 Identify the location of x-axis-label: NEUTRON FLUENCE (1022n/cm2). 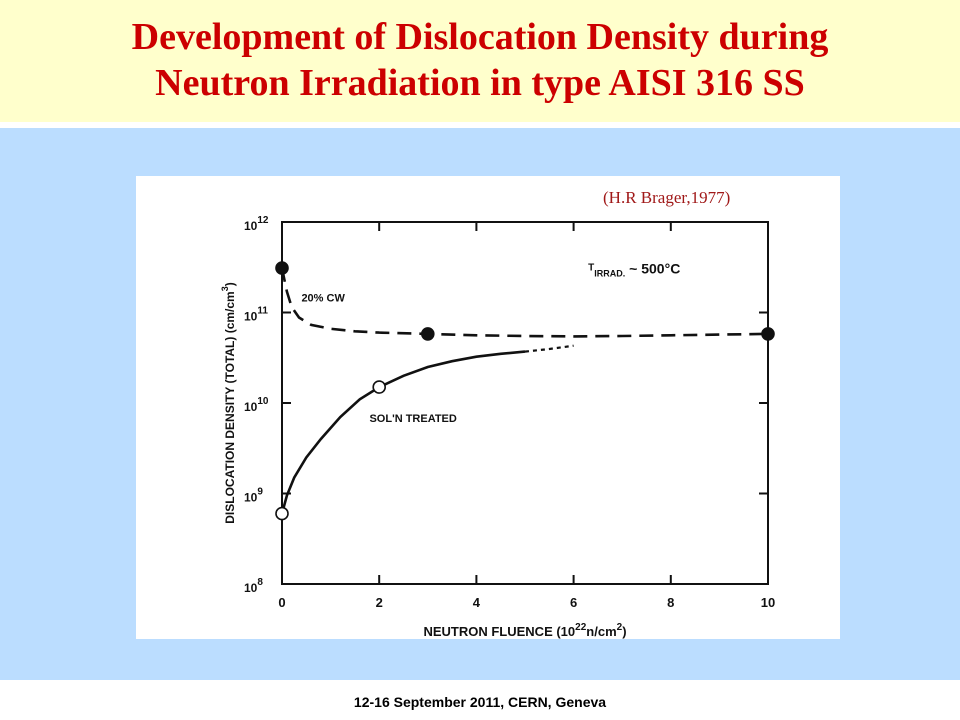
(524, 630).